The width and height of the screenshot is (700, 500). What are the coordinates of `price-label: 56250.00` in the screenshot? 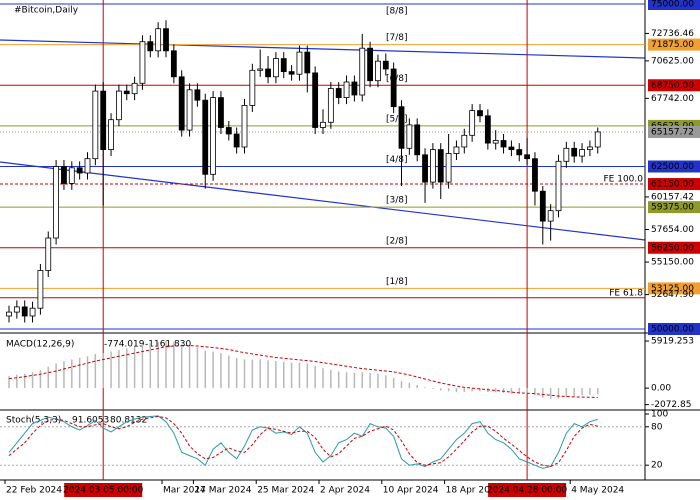 It's located at (672, 248).